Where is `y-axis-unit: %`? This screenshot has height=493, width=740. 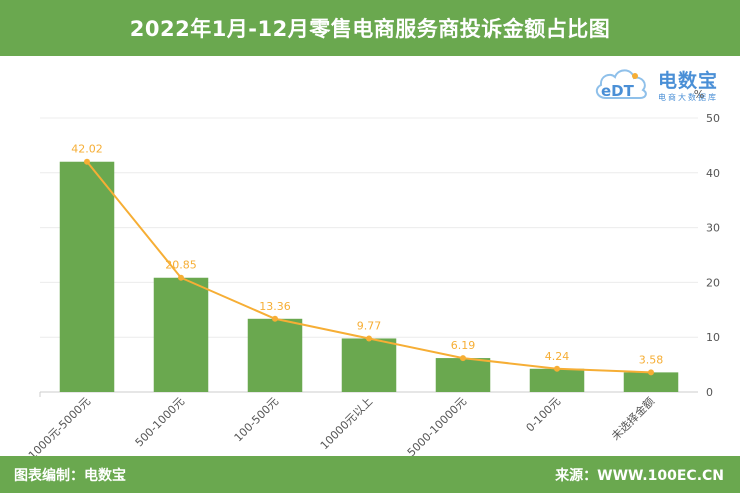
y-axis-unit: % is located at coordinates (699, 94).